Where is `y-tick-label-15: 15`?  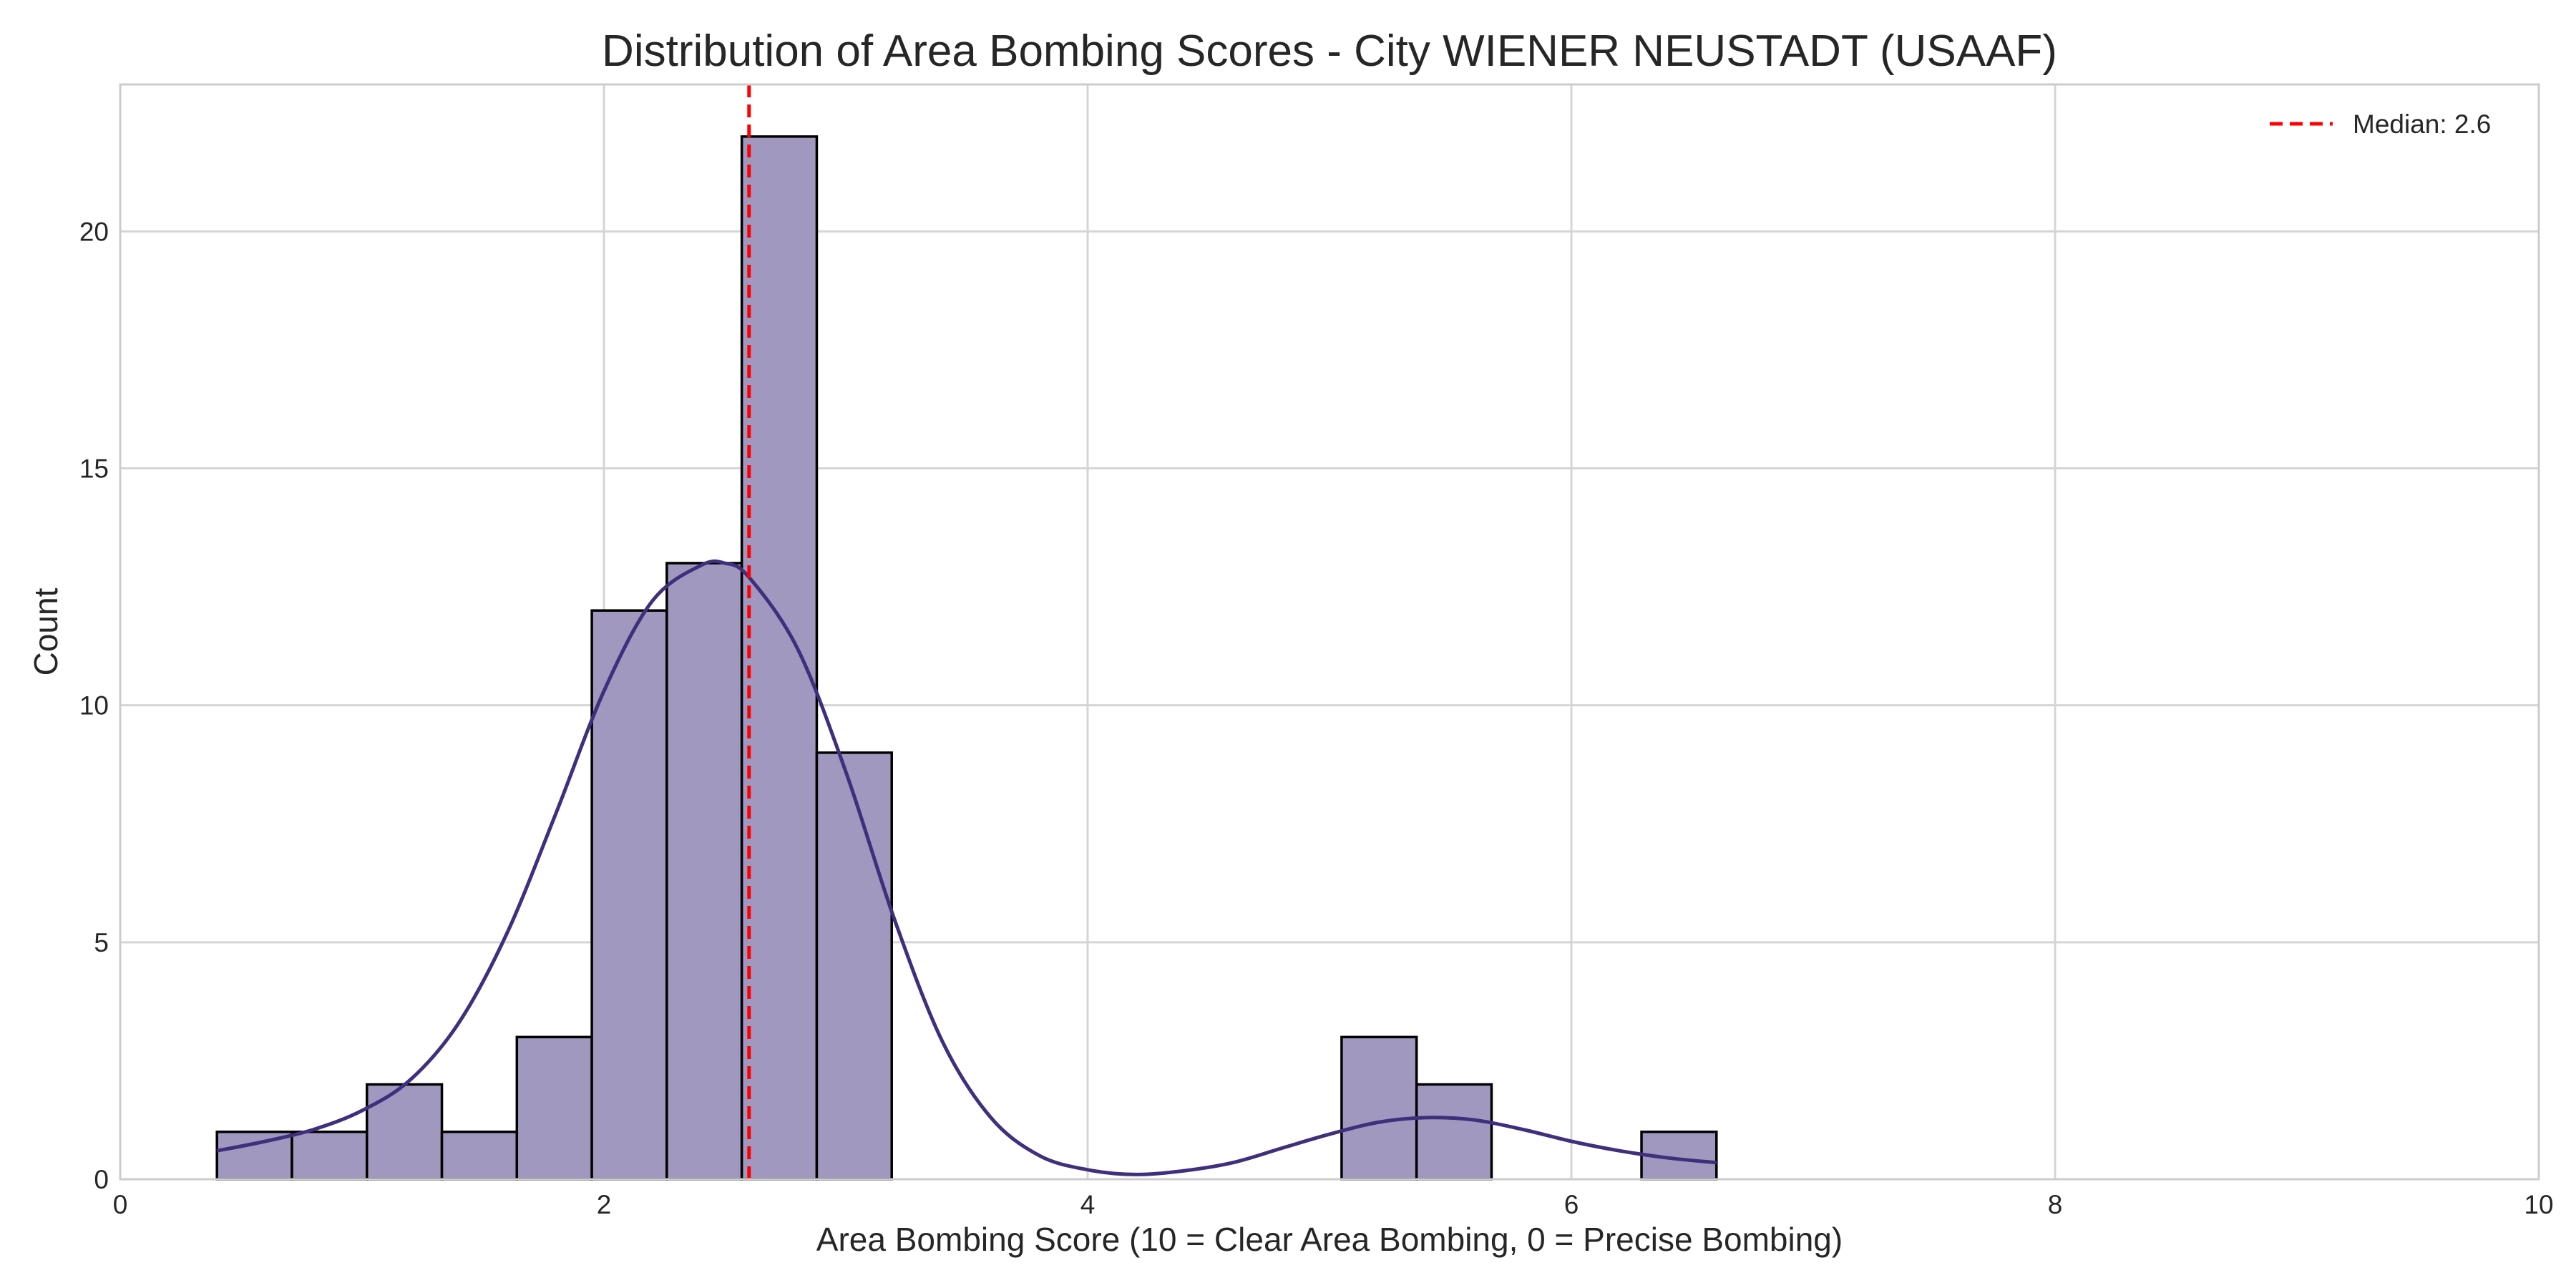
y-tick-label-15: 15 is located at coordinates (94, 468).